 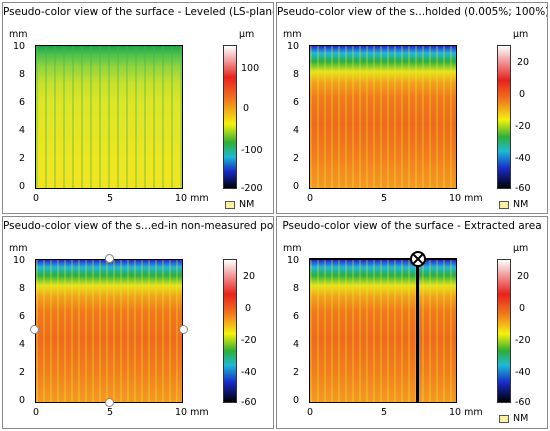 What do you see at coordinates (418, 259) in the screenshot?
I see `profile-handle-icon` at bounding box center [418, 259].